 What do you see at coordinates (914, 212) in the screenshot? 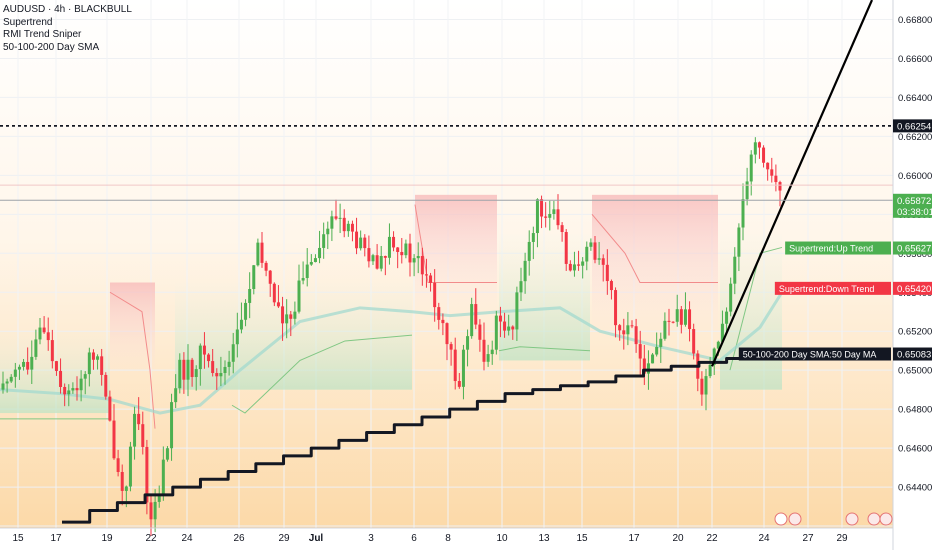
I see `last-price-tag-countdown: 03:38:01` at bounding box center [914, 212].